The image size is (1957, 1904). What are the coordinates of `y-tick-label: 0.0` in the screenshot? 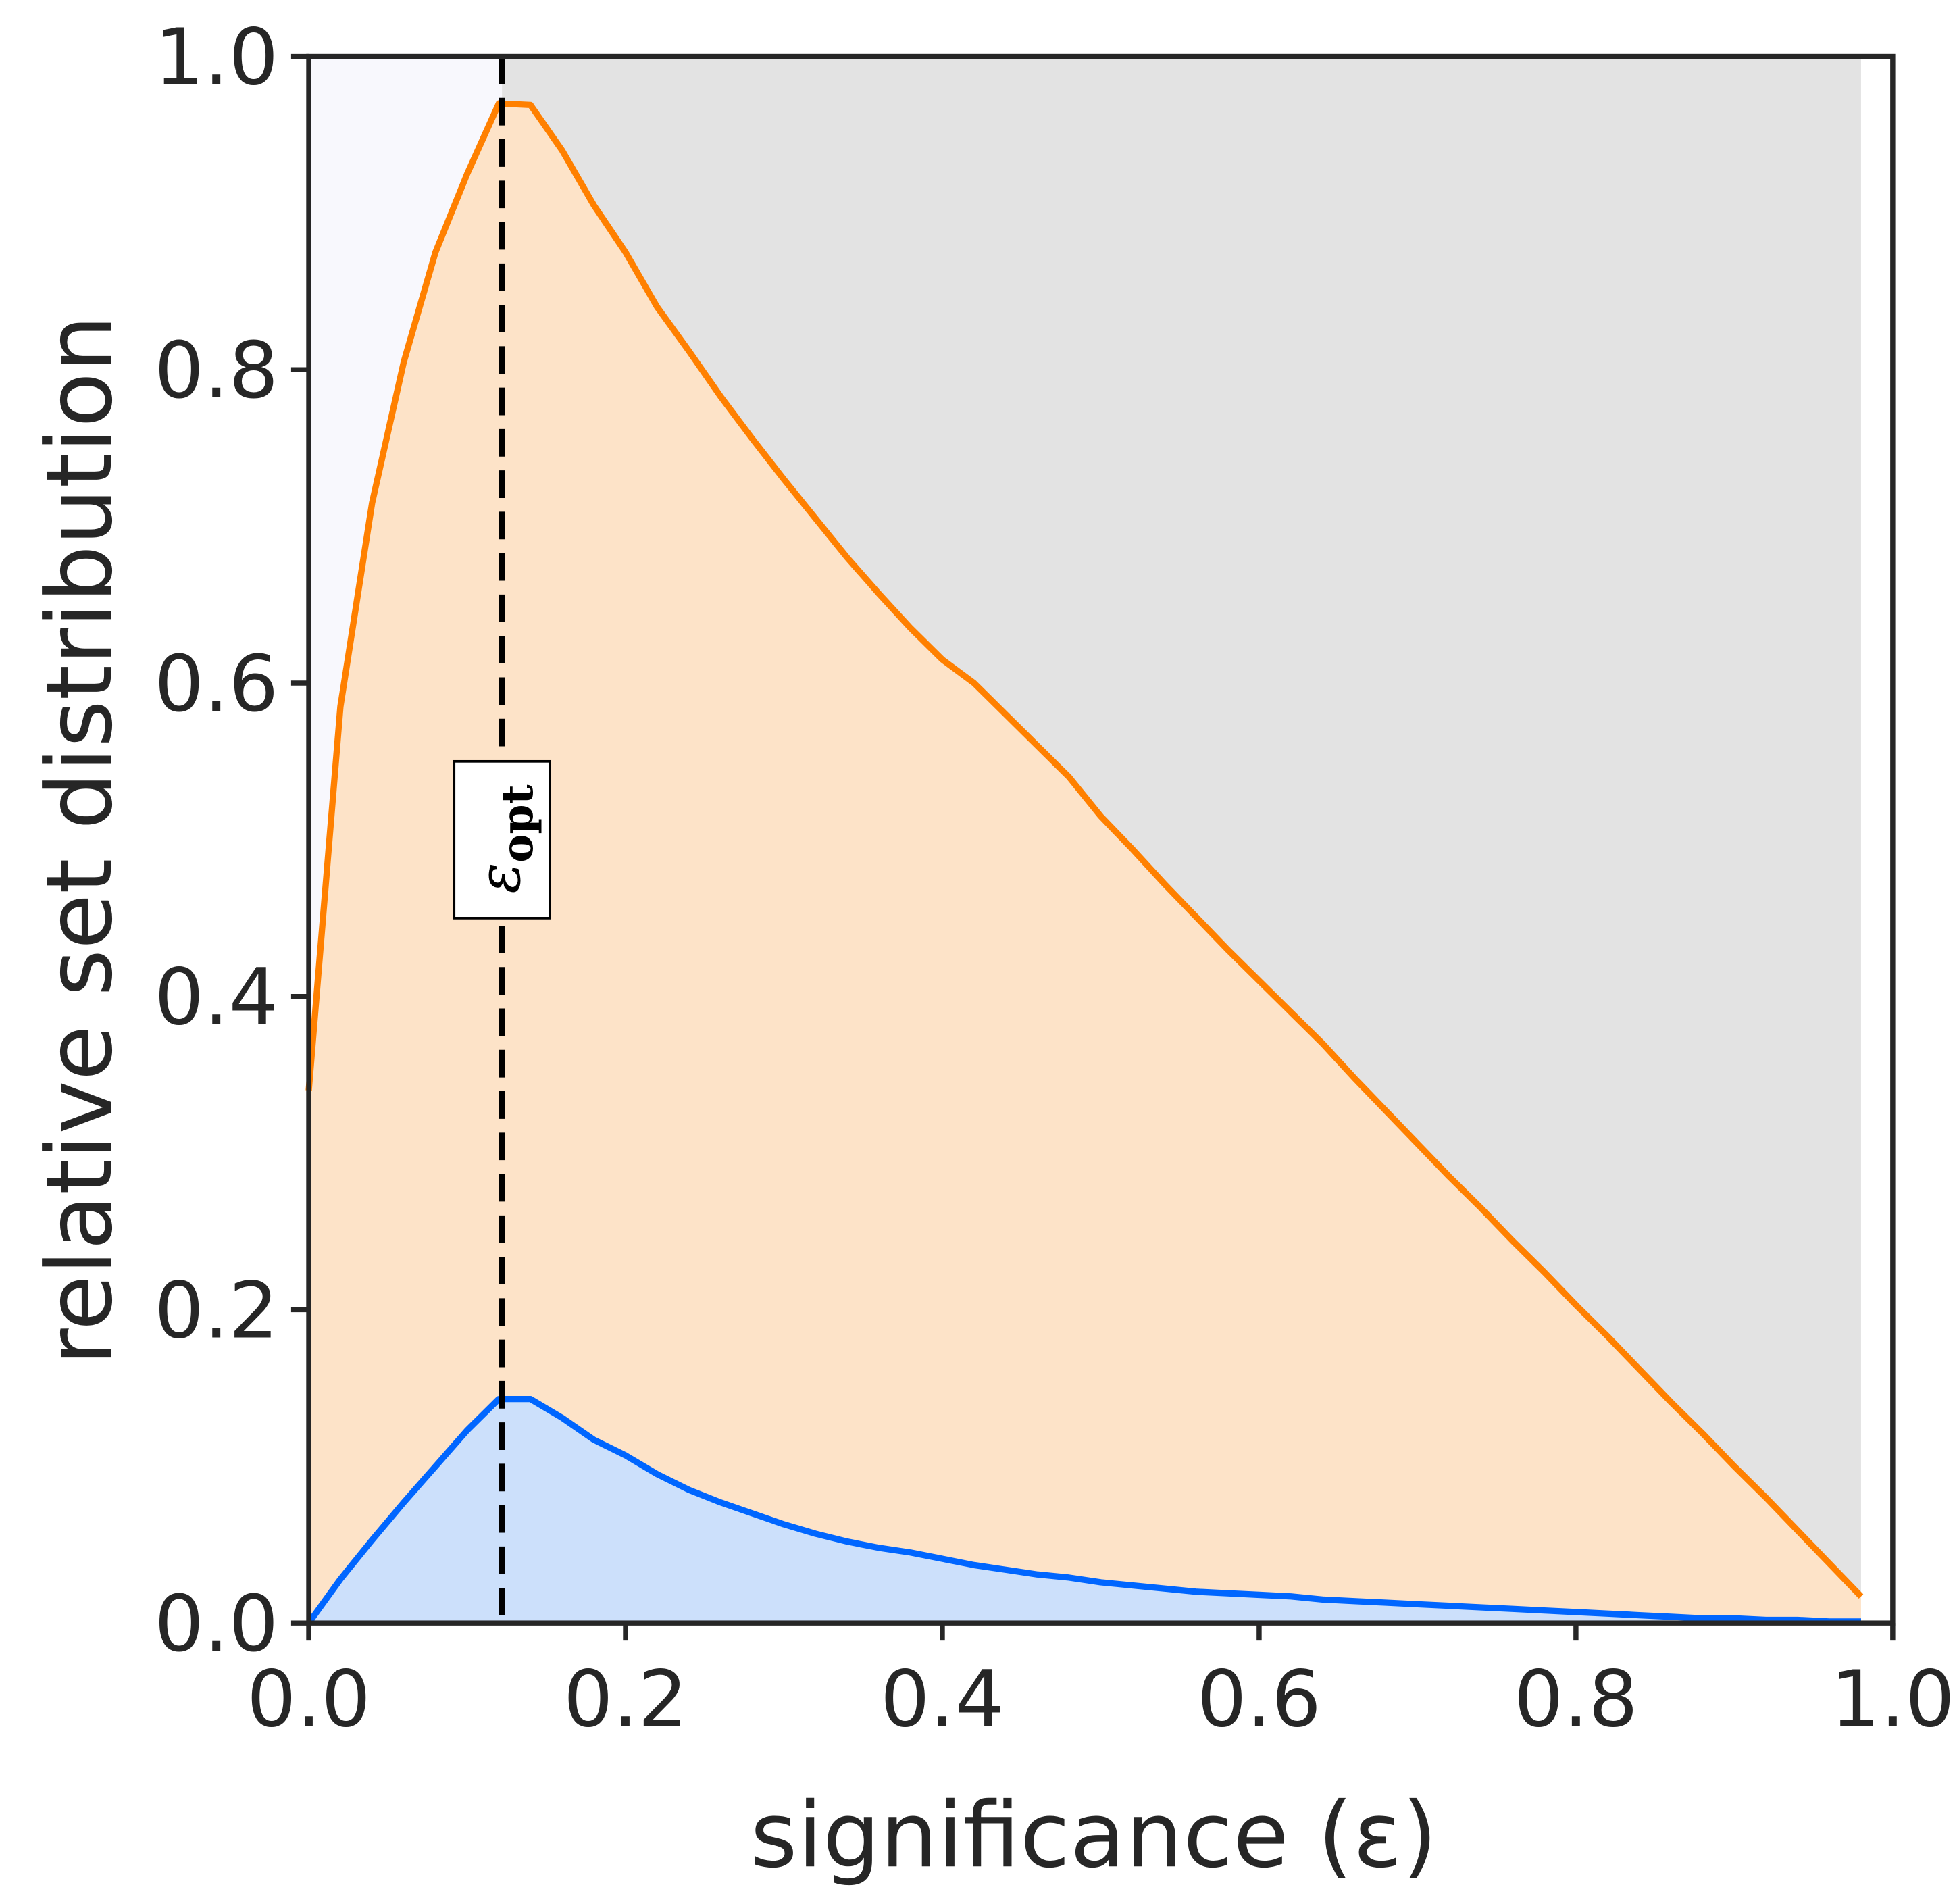 It's located at (216, 1624).